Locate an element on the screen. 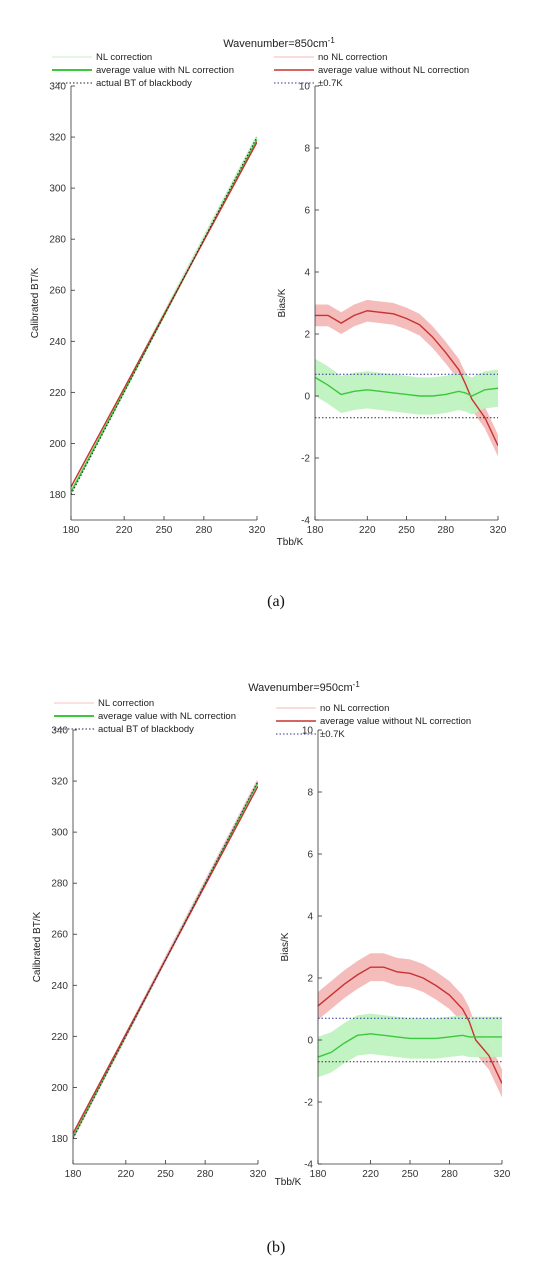  panel-a-title: Wavenumber=850cm-1 is located at coordinates (279, 43).